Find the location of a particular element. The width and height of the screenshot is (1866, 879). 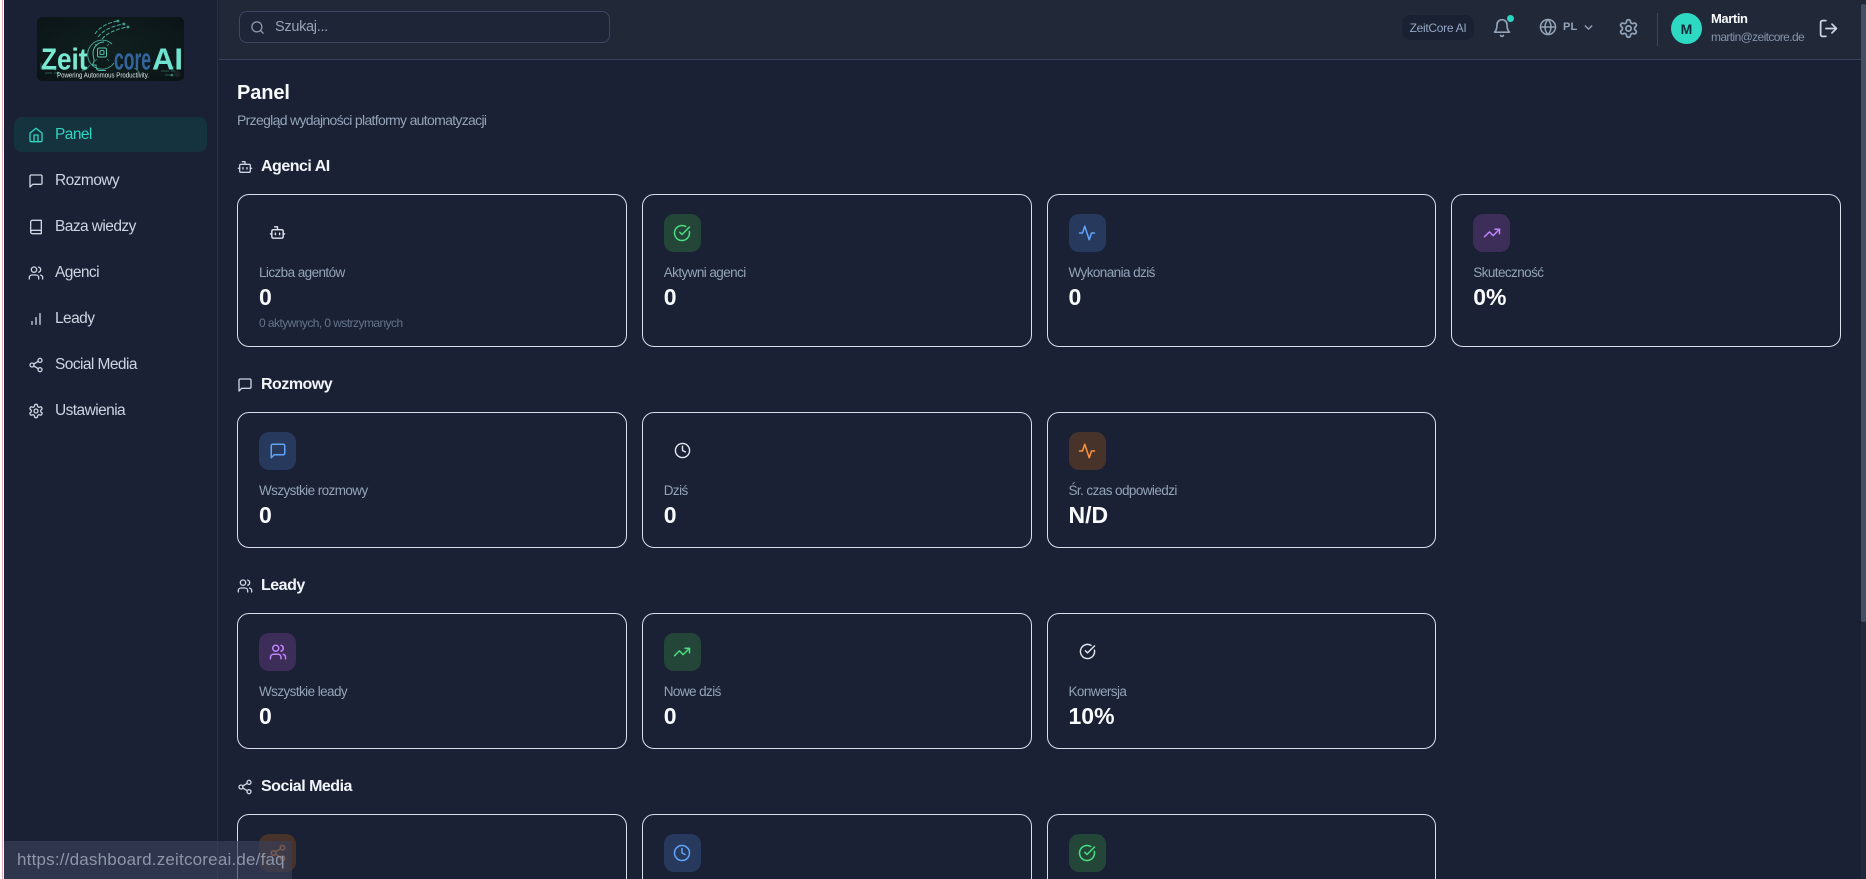

svg-text: core is located at coordinates (132, 59).